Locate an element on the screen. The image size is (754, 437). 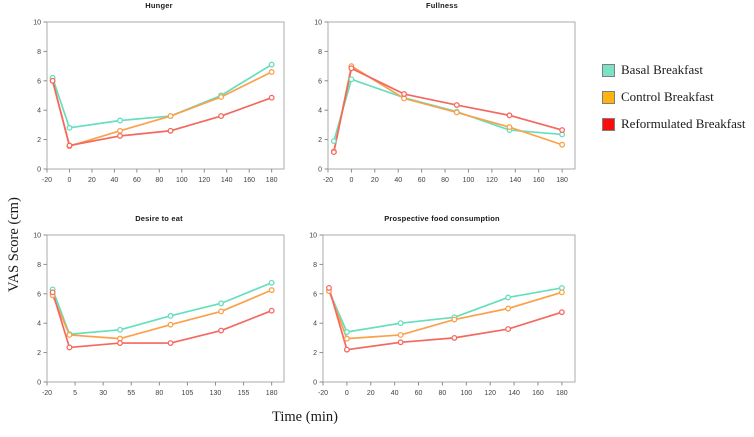
legend-swatch-control is located at coordinates (608, 97).